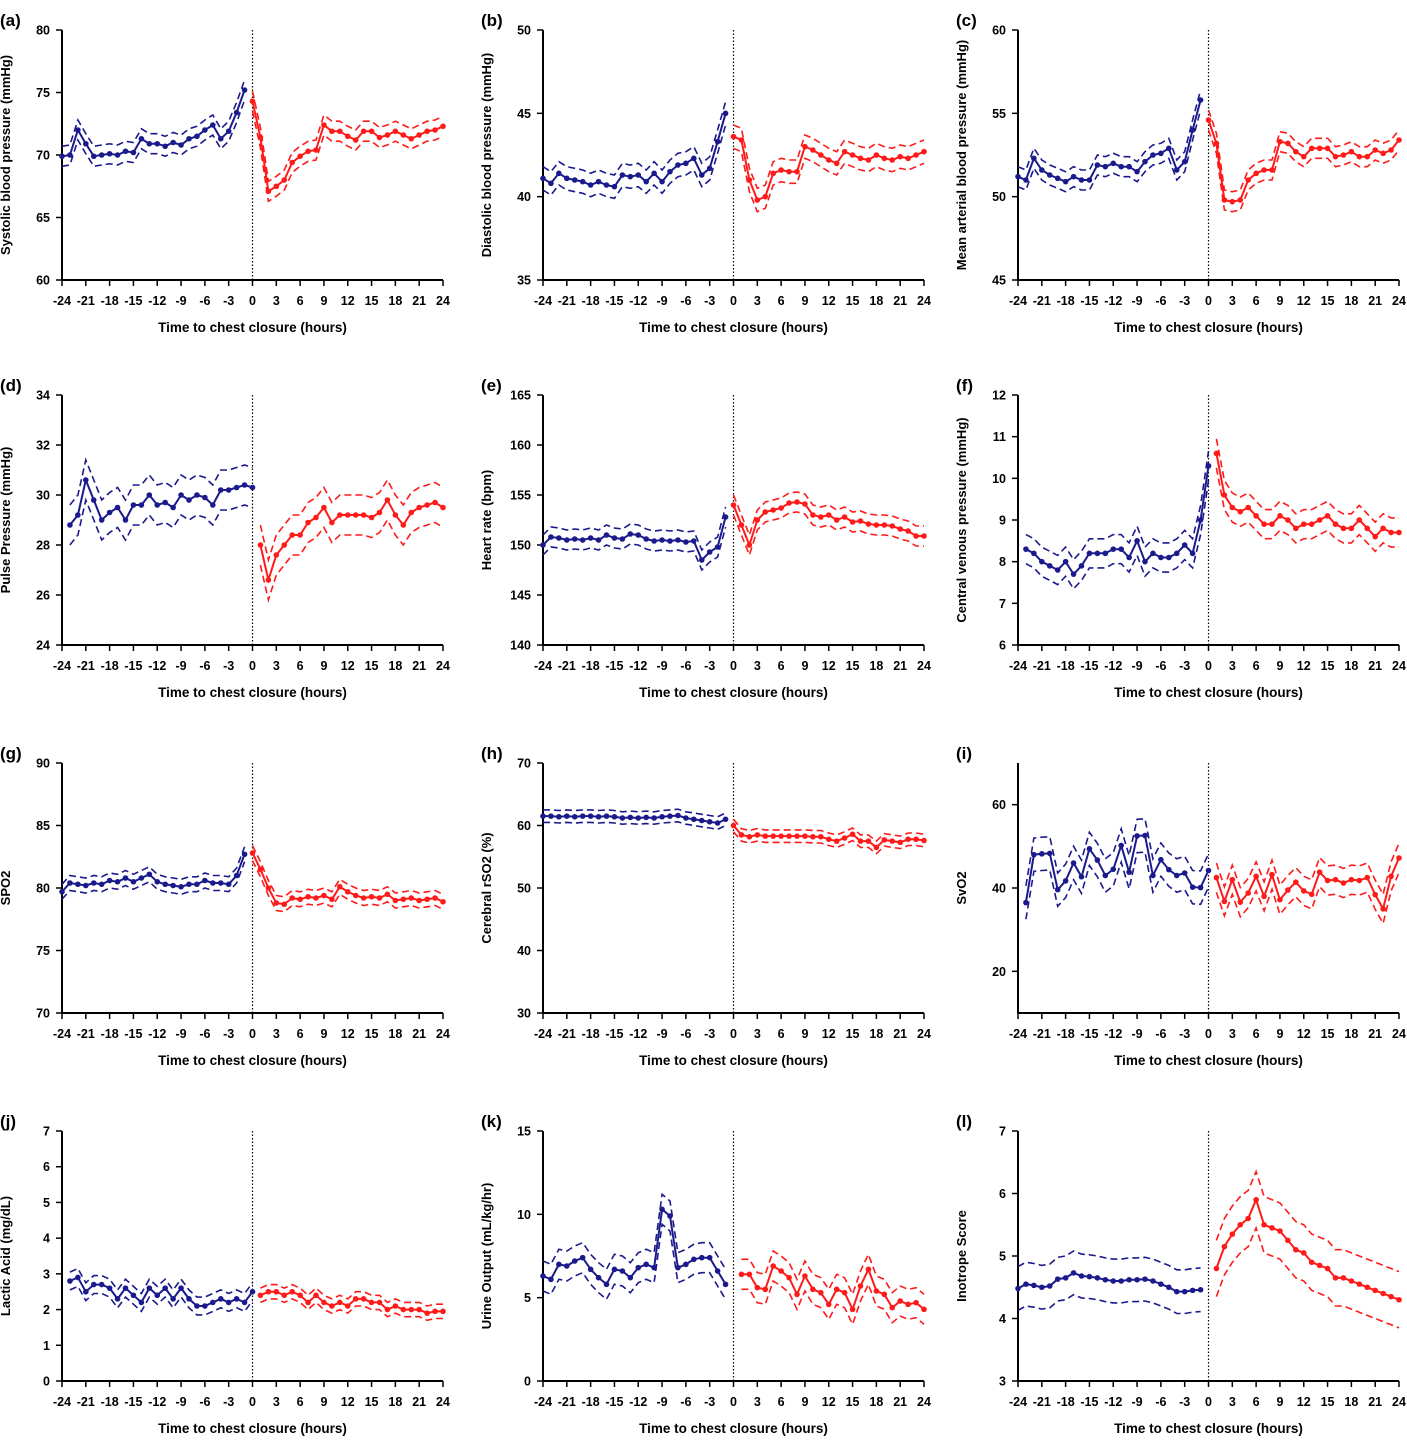  What do you see at coordinates (492, 20) in the screenshot?
I see `panel-label: (b)` at bounding box center [492, 20].